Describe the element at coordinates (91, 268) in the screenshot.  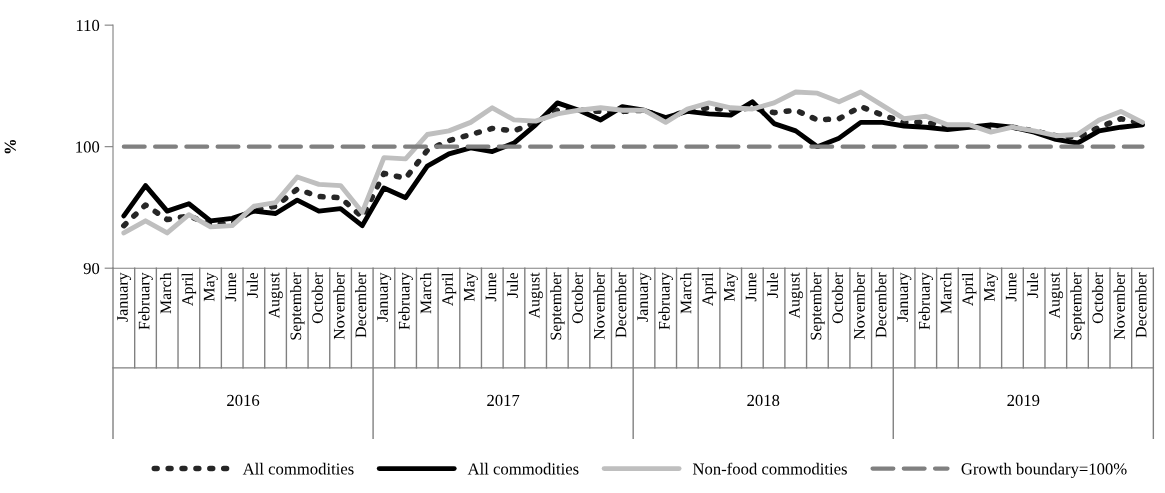
I see `y-tick-label: 90` at that location.